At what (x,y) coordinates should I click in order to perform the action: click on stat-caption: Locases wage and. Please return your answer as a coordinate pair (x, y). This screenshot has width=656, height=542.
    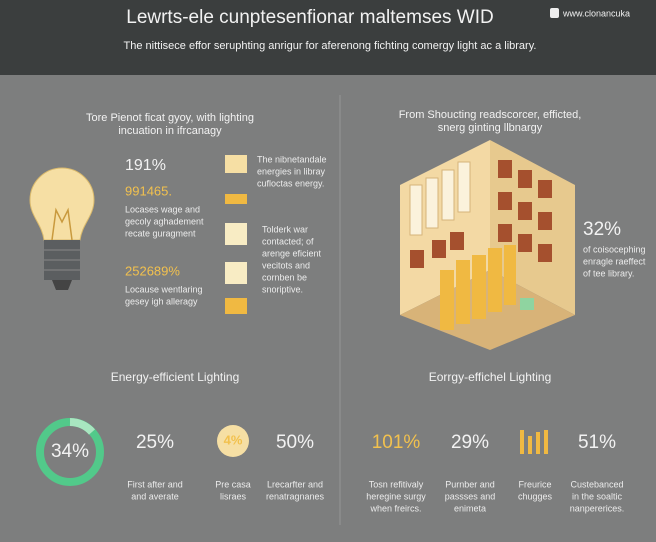
    Looking at the image, I should click on (162, 209).